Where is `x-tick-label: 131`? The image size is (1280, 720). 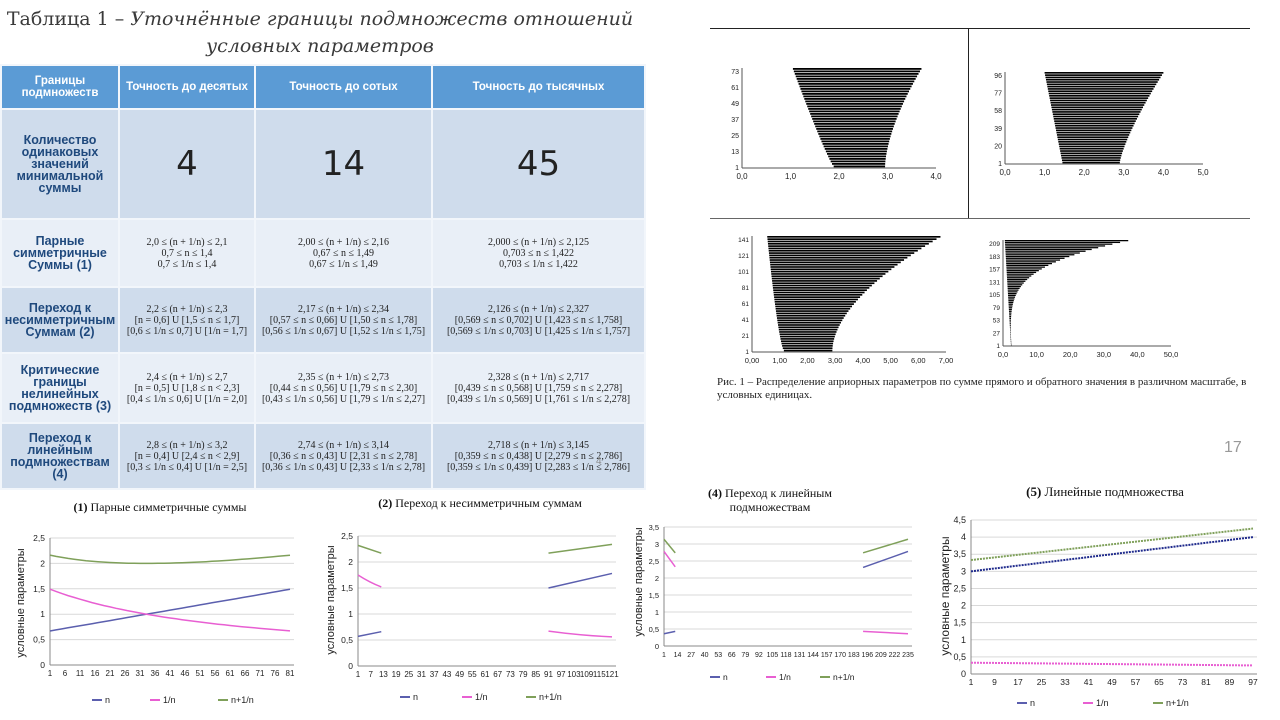
x-tick-label: 131 is located at coordinates (800, 655).